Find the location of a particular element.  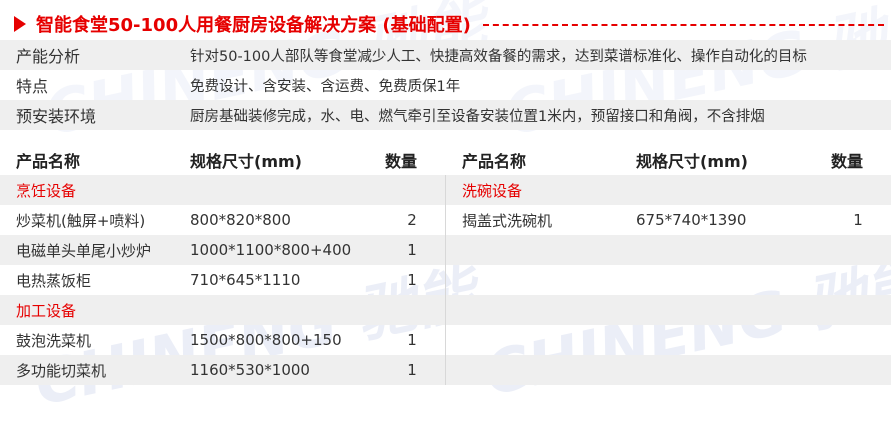

product-qty: 2 is located at coordinates (412, 220).